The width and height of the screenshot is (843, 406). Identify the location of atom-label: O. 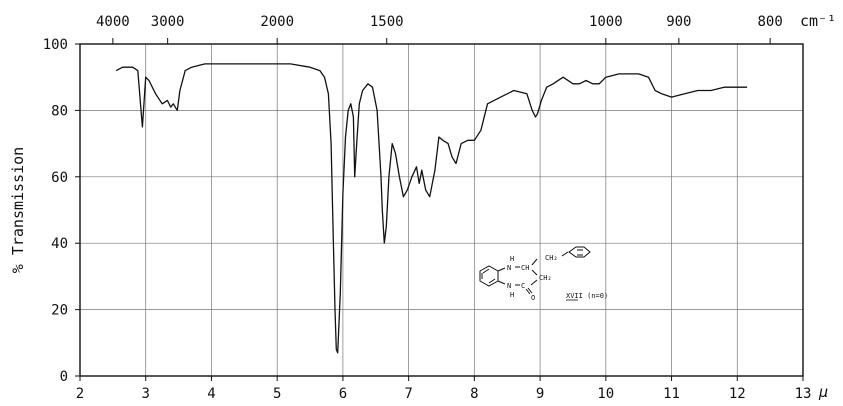
(533, 298).